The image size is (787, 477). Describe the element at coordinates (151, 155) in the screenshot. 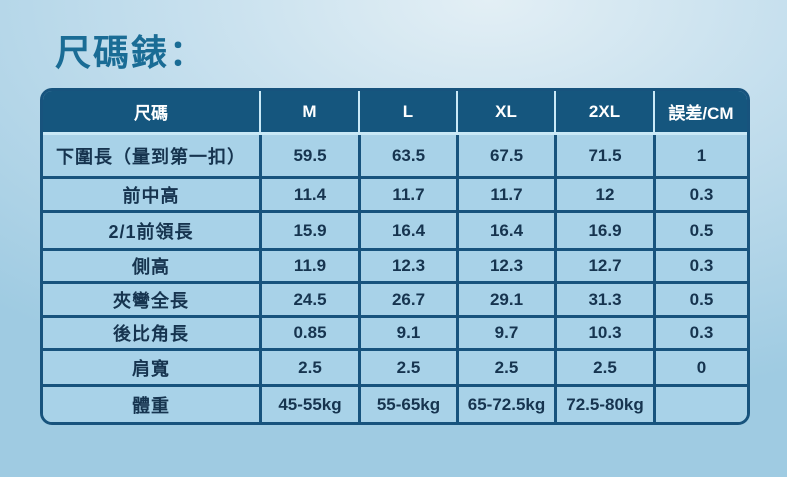

I see `row-label: 下圍長（量到第一扣）` at that location.